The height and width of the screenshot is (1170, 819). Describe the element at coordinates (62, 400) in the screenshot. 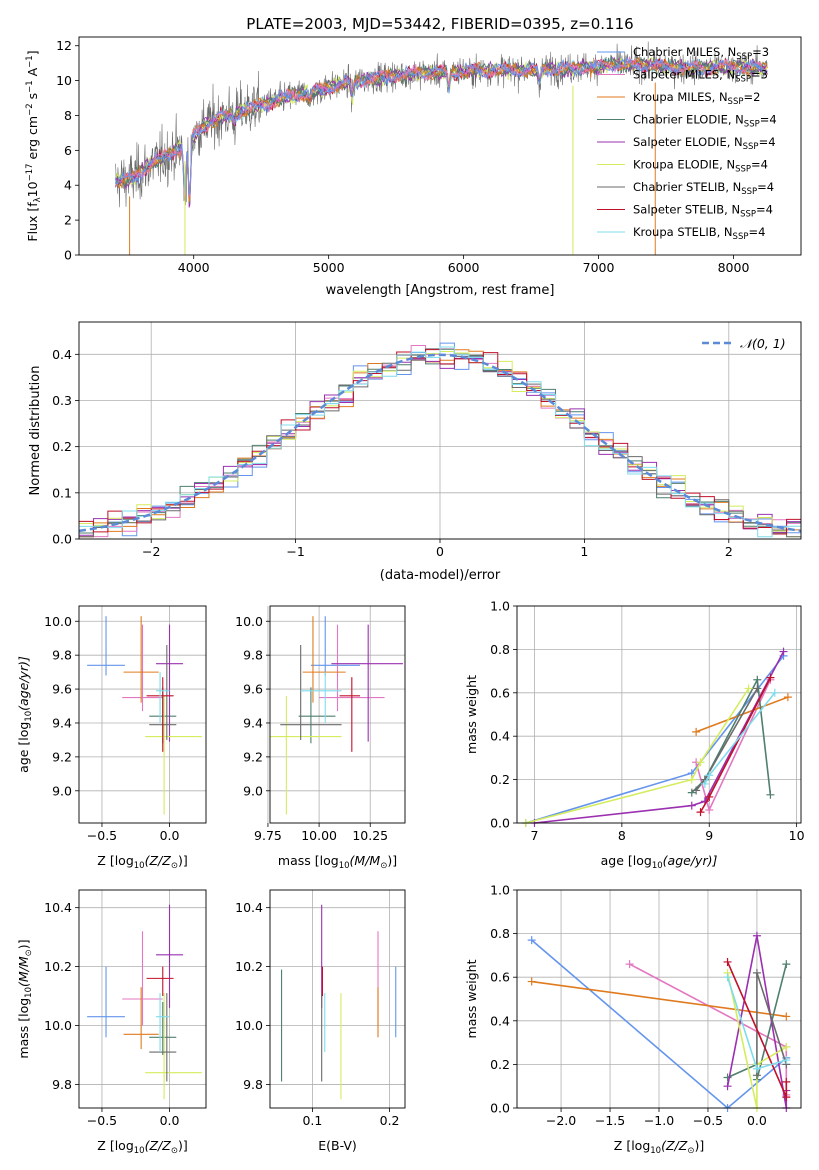

I see `y-tick-label: 0.3` at that location.